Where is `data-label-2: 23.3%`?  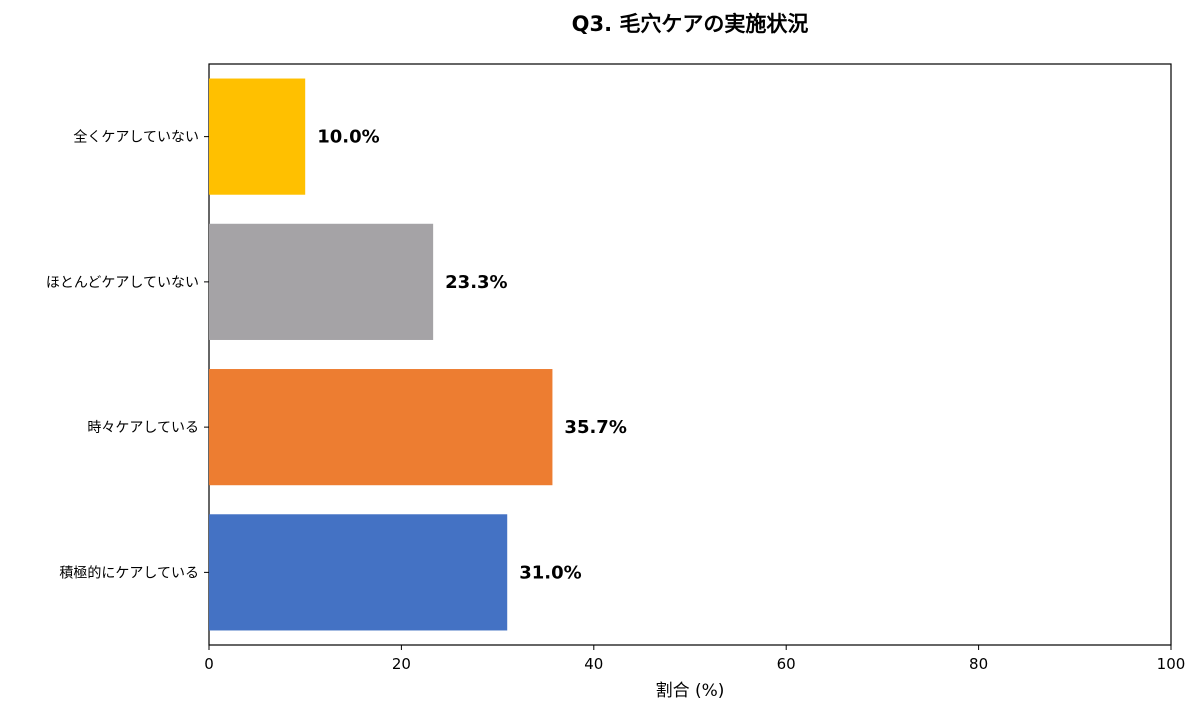
data-label-2: 23.3% is located at coordinates (476, 282).